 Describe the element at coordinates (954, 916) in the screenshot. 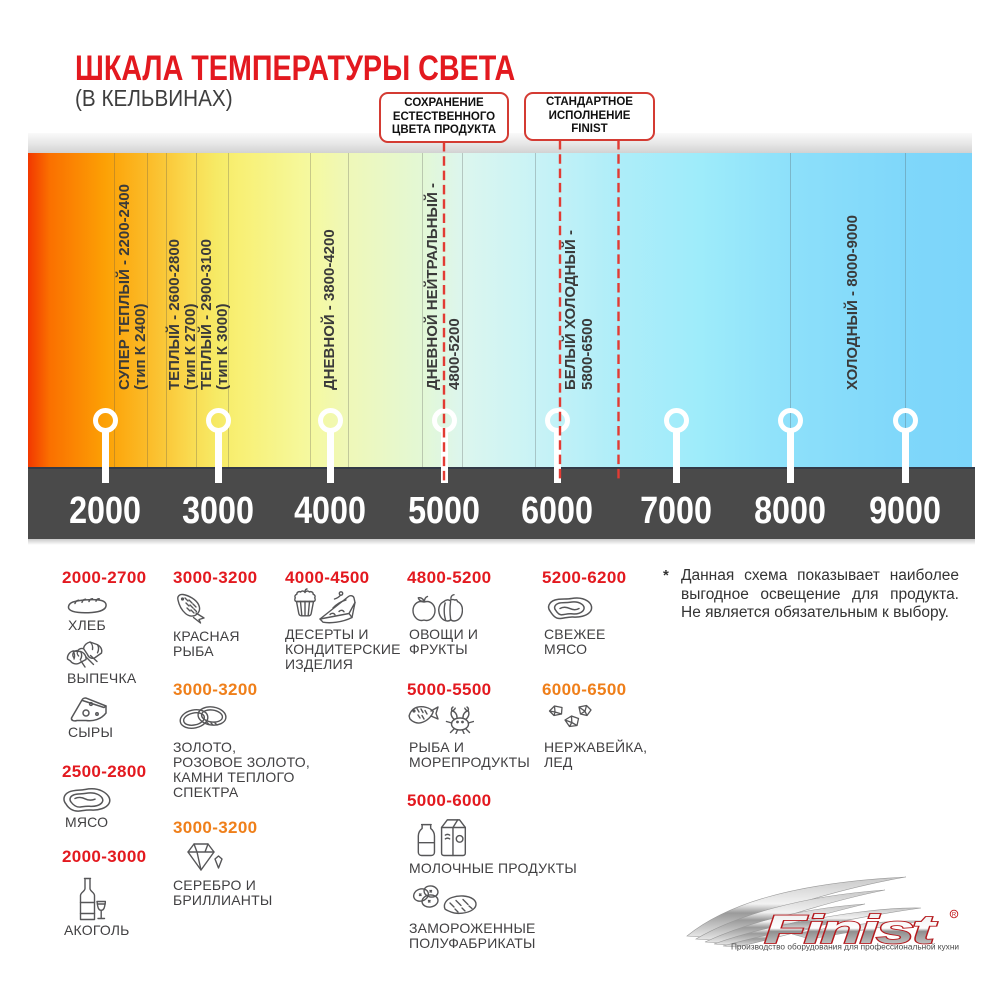

I see `svg-text: R` at that location.